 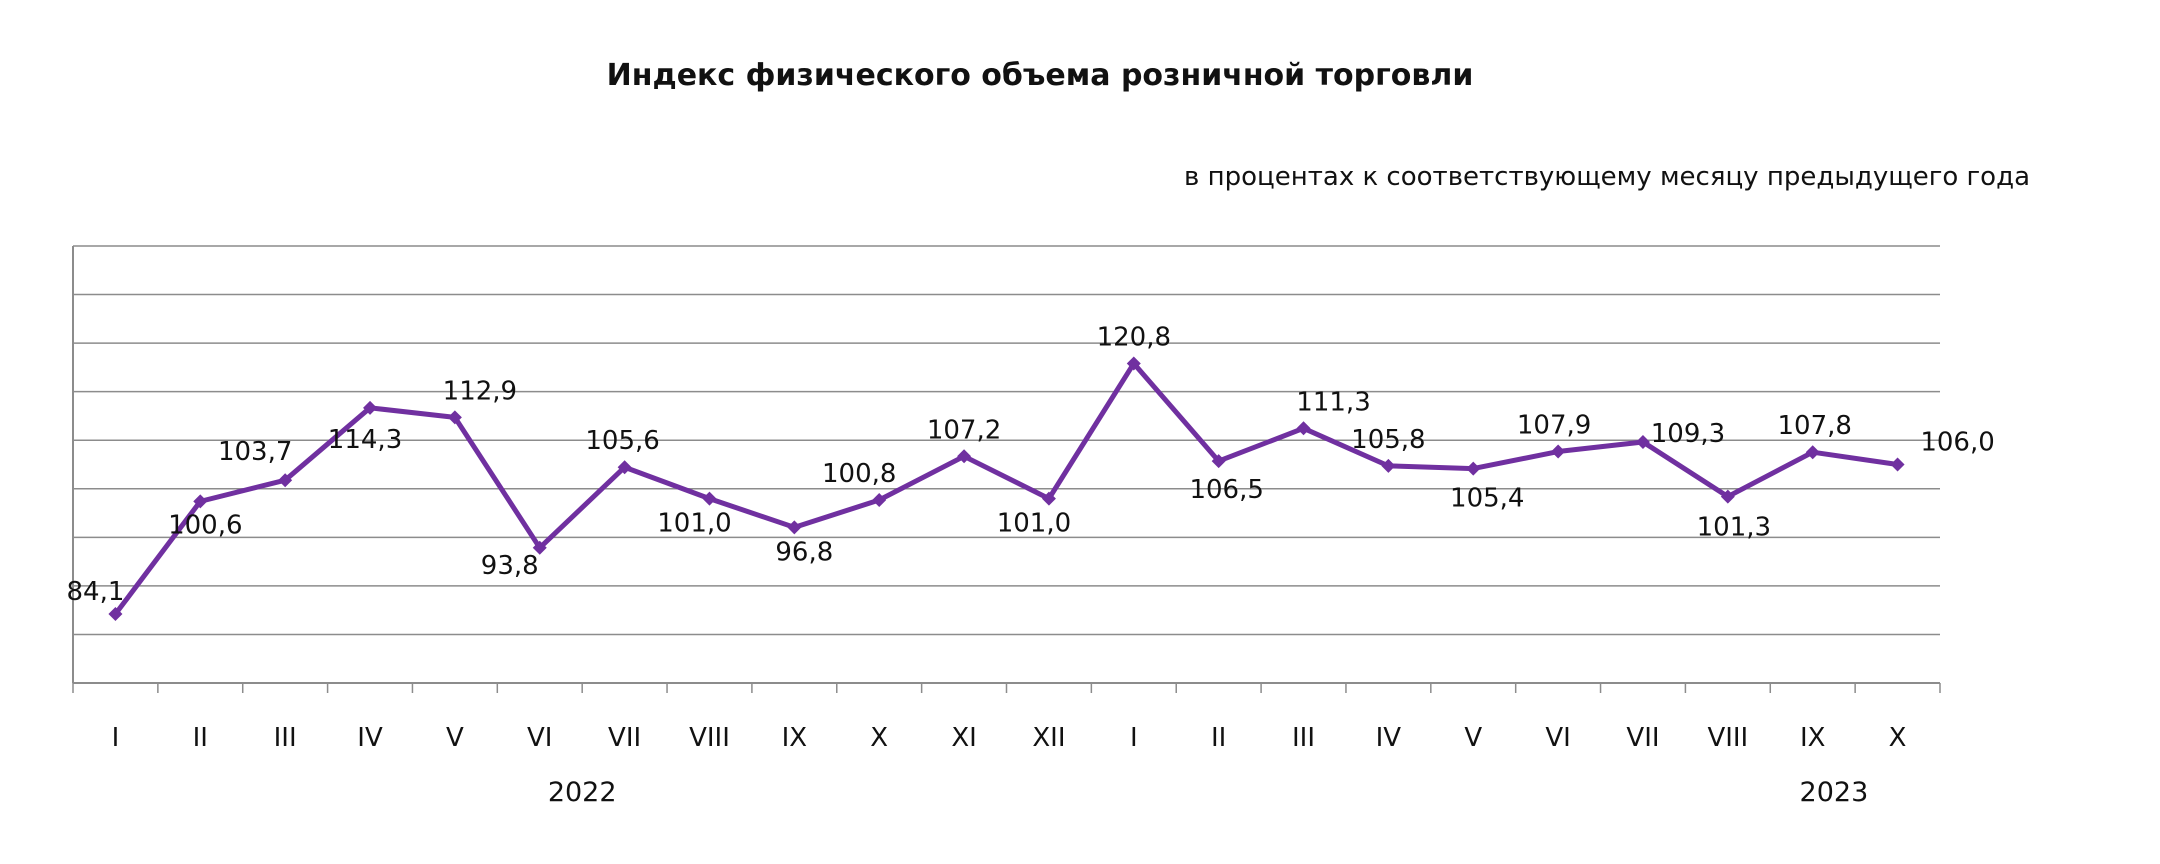 What do you see at coordinates (1814, 426) in the screenshot?
I see `data-label: 107,8` at bounding box center [1814, 426].